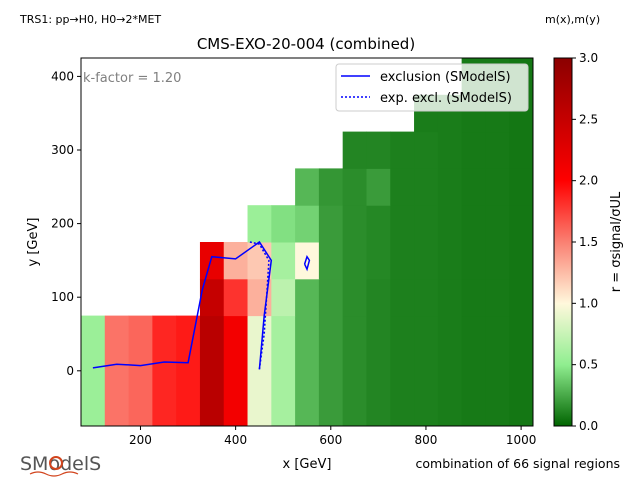 The height and width of the screenshot is (480, 640). What do you see at coordinates (521, 440) in the screenshot?
I see `x-tick-label: 1000` at bounding box center [521, 440].